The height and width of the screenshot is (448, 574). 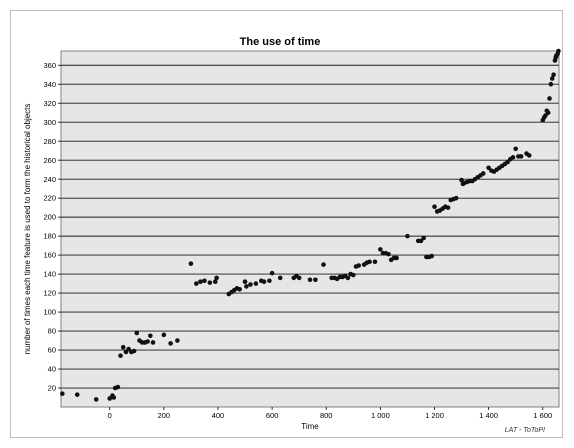 What do you see at coordinates (488, 415) in the screenshot?
I see `x-tick-label: 1 400` at bounding box center [488, 415].